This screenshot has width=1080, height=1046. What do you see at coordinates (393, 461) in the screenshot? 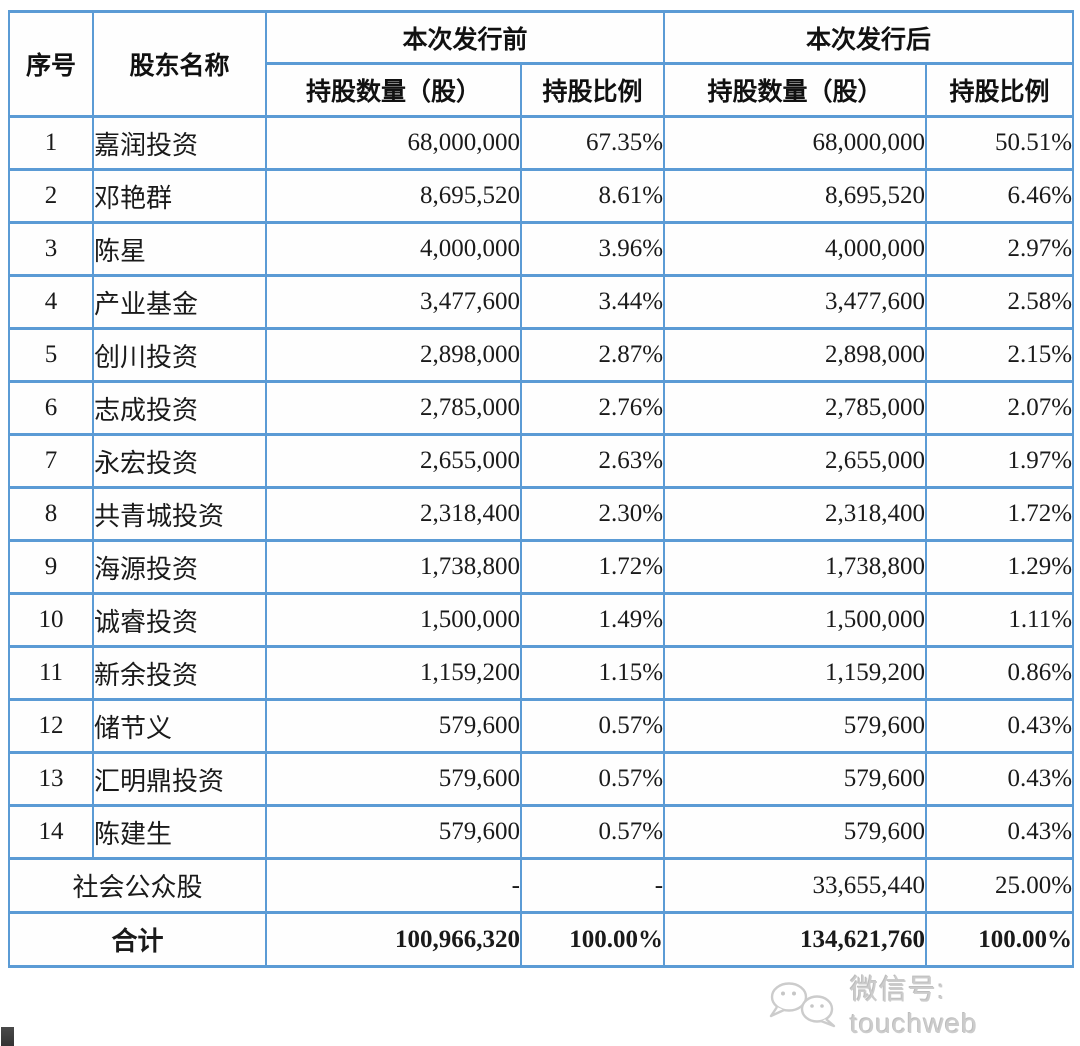
I see `shares-before-cell: 2,655,000` at bounding box center [393, 461].